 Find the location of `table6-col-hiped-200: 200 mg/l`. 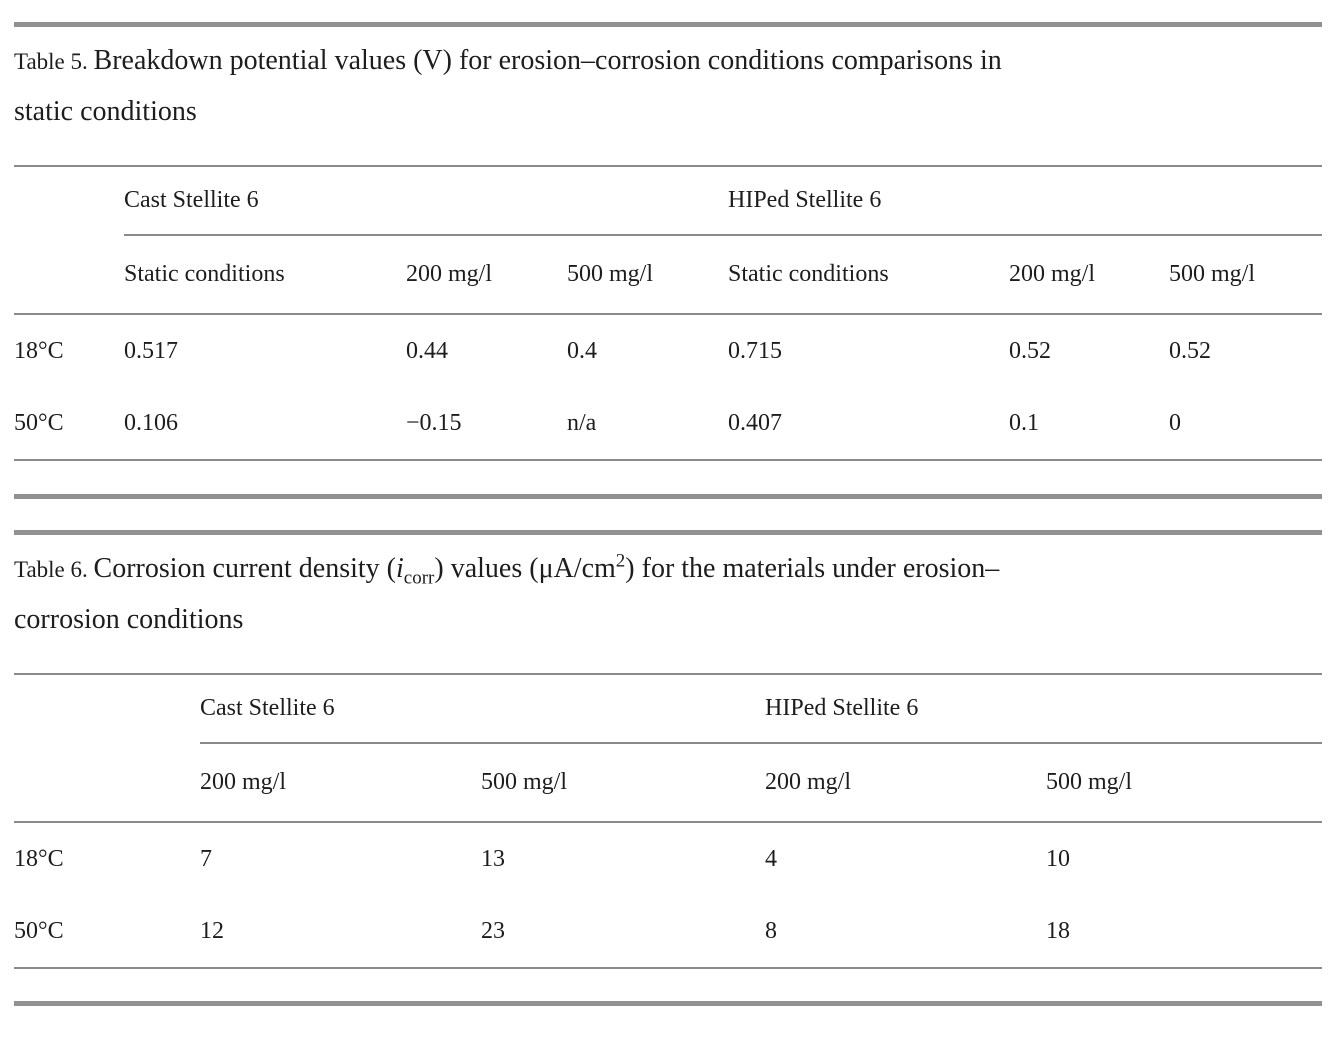

table6-col-hiped-200: 200 mg/l is located at coordinates (906, 783).